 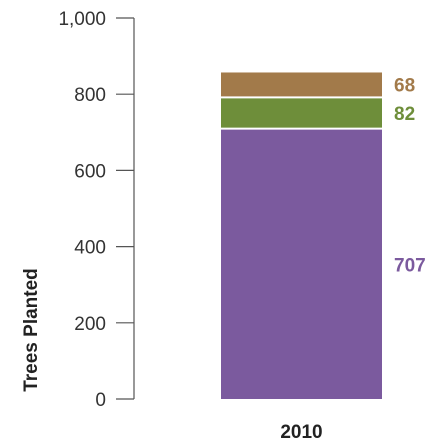 I want to click on y-tick-label: 200, so click(x=90, y=324).